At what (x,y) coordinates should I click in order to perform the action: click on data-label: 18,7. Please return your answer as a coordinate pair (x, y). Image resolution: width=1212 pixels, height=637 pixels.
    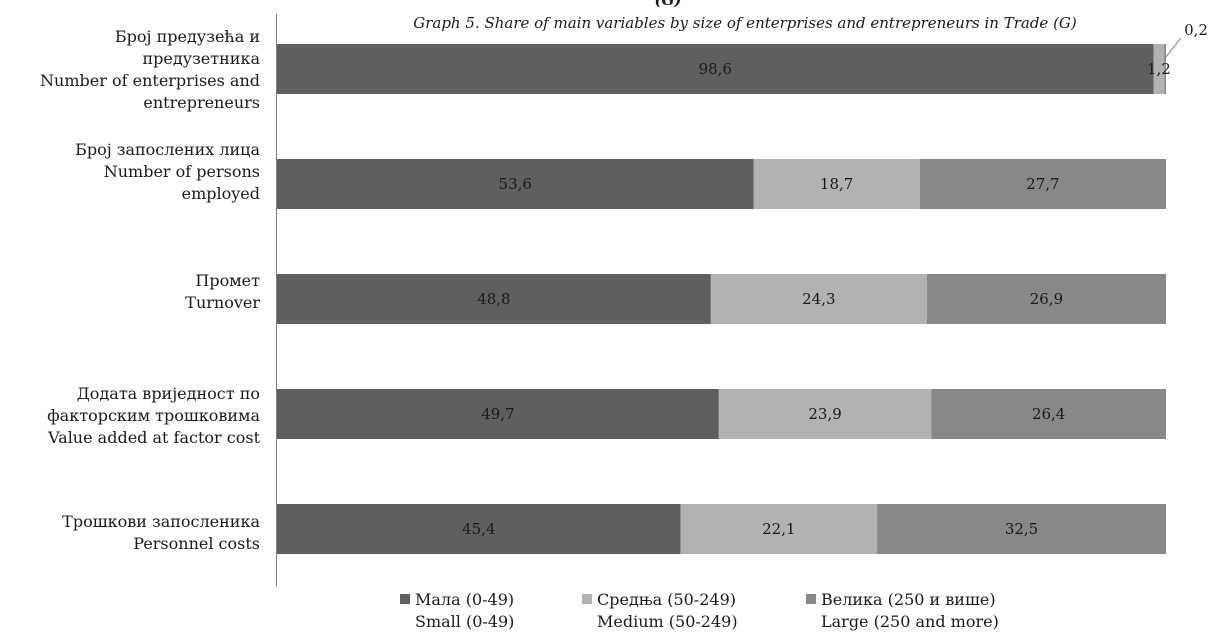
    Looking at the image, I should click on (836, 184).